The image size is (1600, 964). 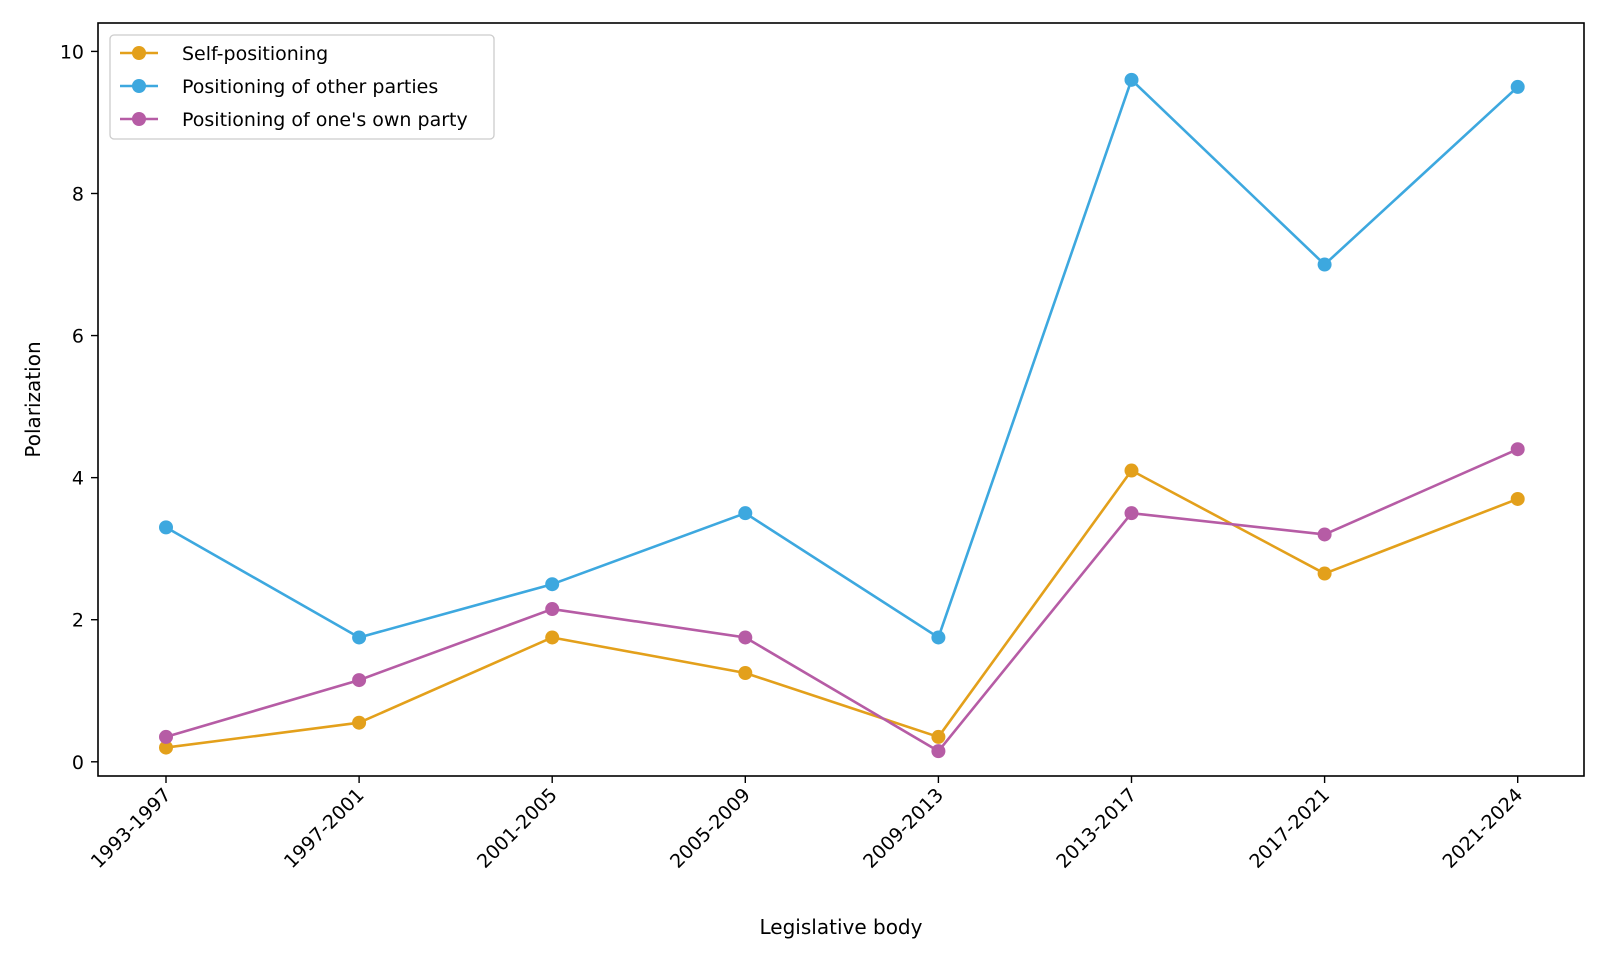 I want to click on y-tick-label: 4, so click(x=78, y=479).